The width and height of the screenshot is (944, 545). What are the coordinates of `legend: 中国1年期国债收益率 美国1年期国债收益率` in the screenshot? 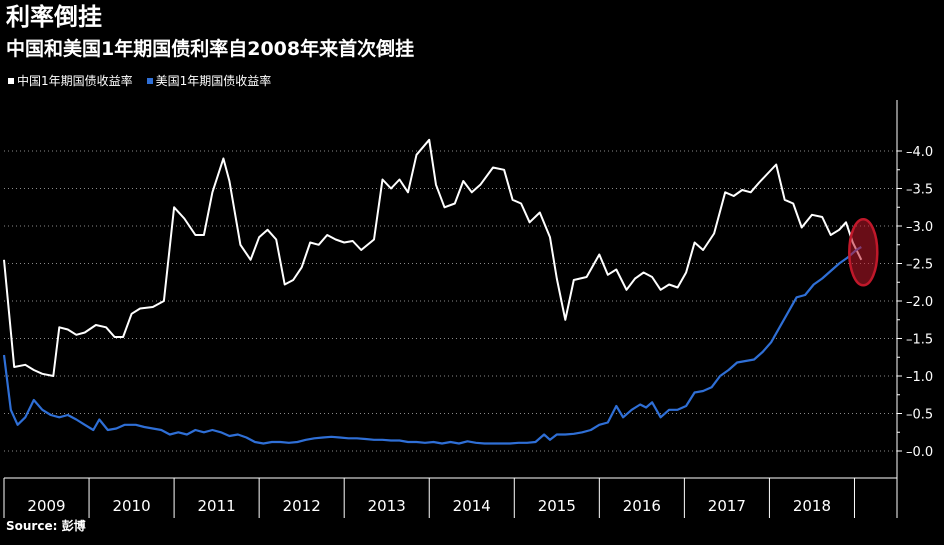 It's located at (139, 80).